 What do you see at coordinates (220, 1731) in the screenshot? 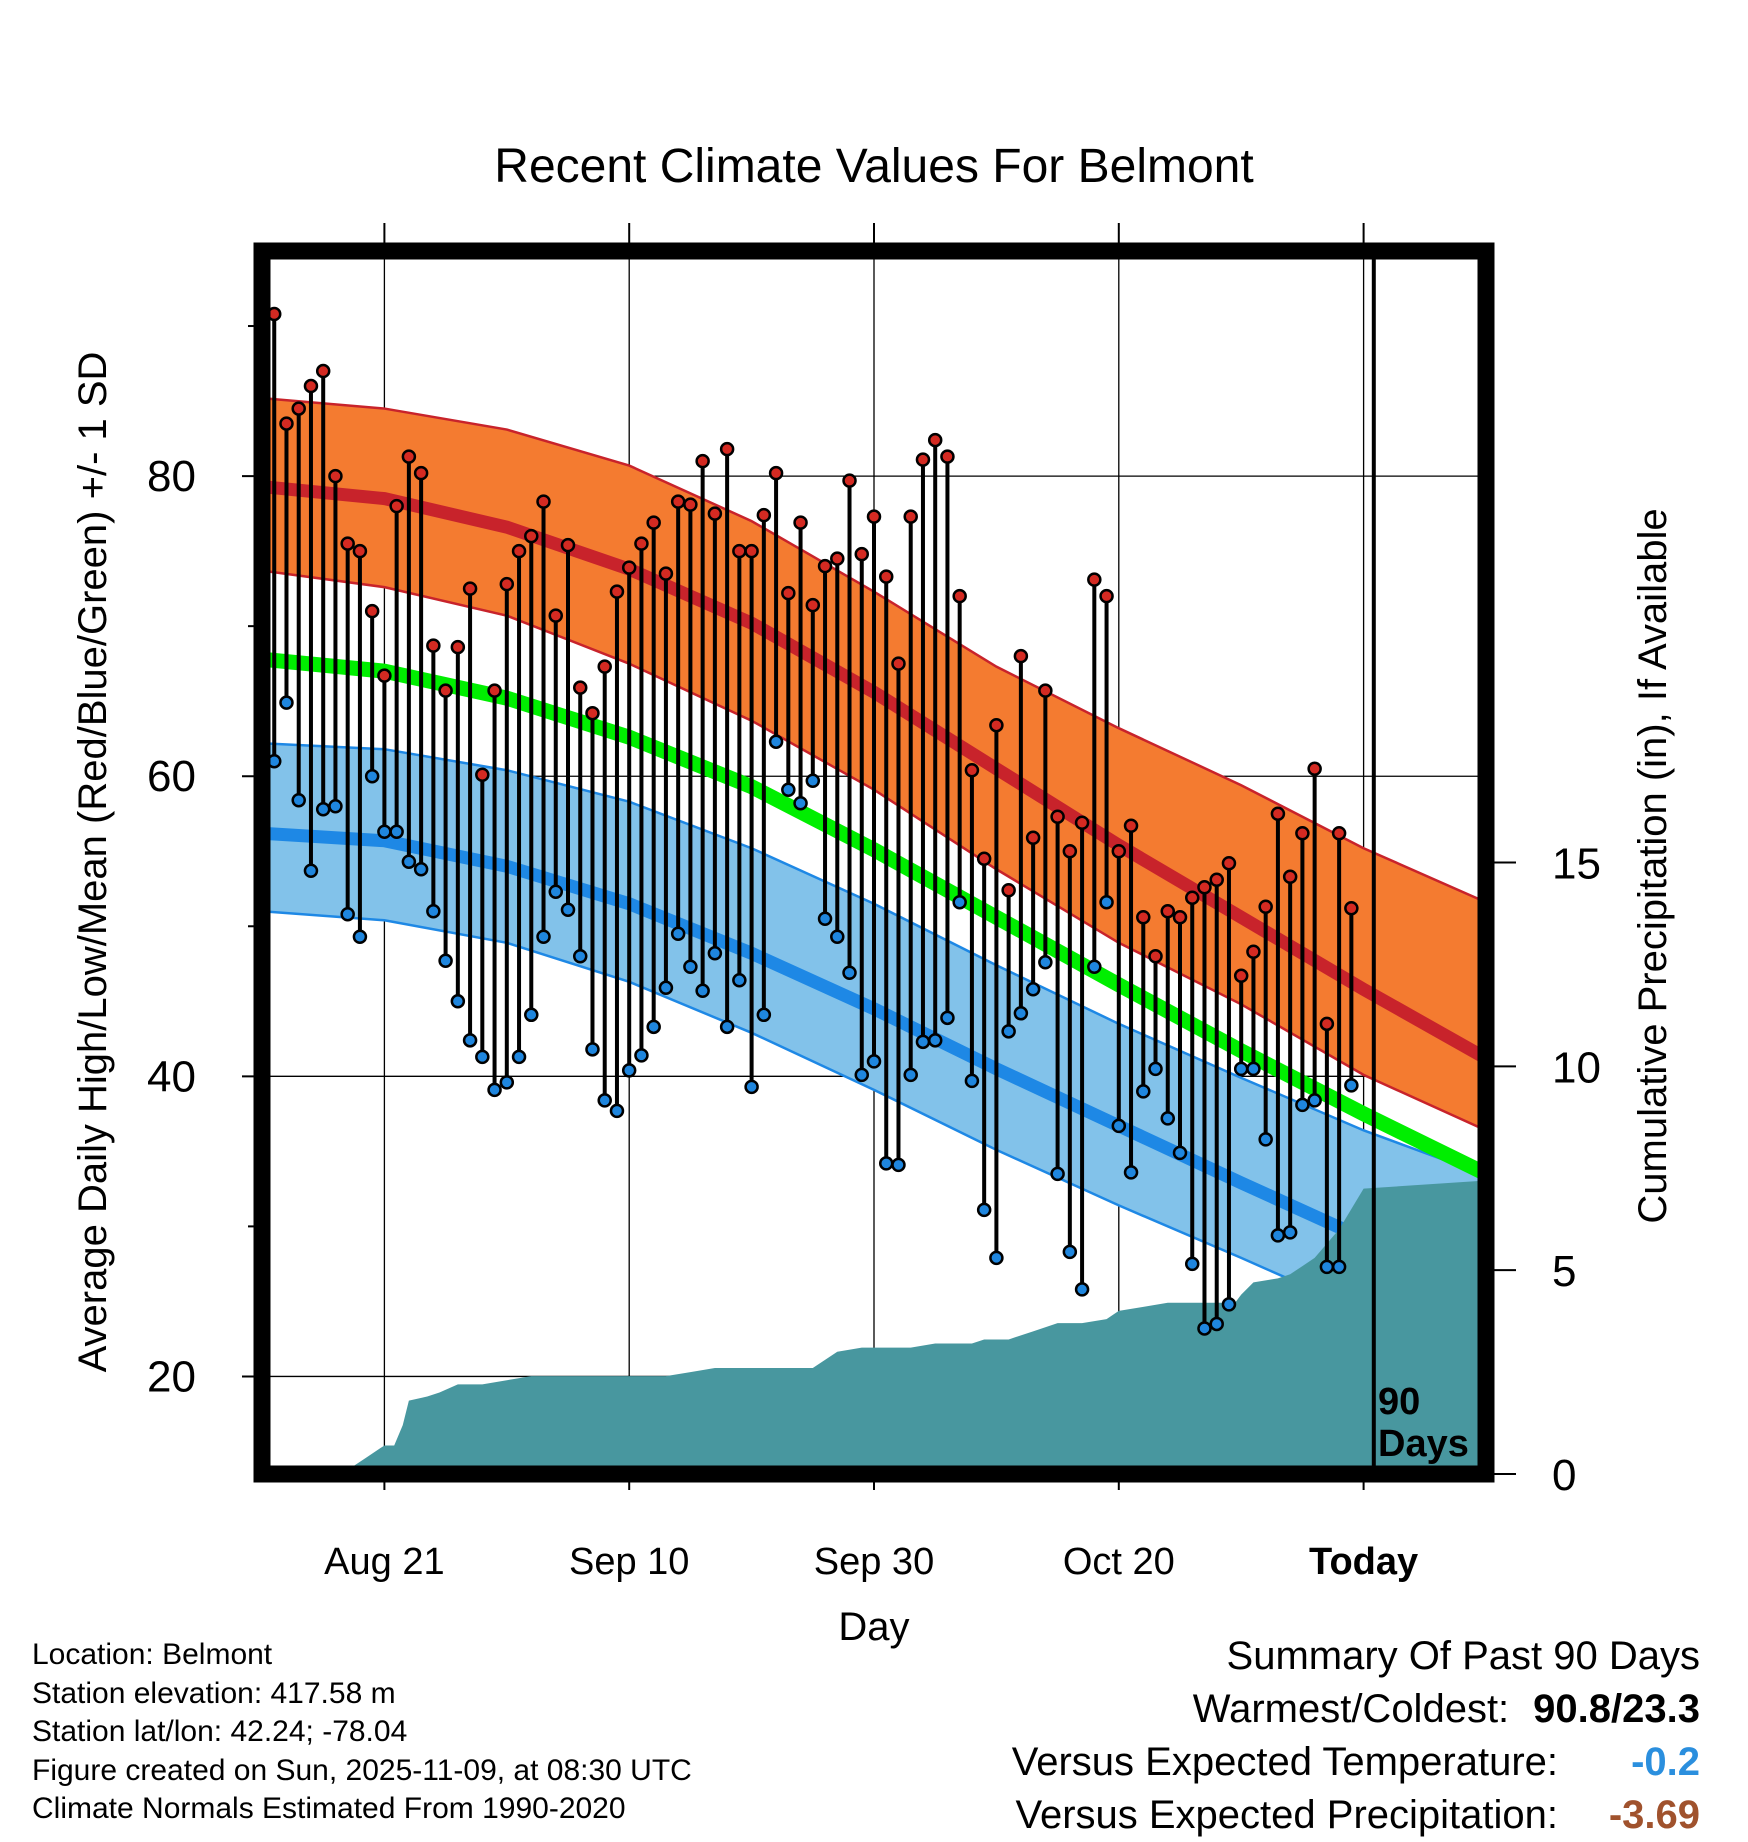
I see `latlon-text: Station lat/lon: 42.24; -78.04` at bounding box center [220, 1731].